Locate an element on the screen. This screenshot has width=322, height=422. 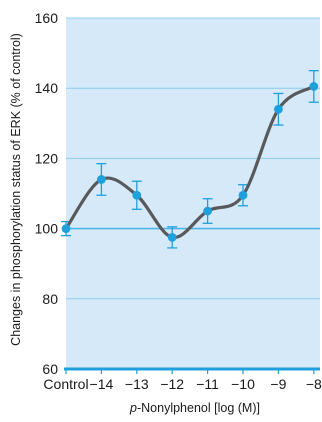
x-axis-label-italic: p is located at coordinates (133, 408).